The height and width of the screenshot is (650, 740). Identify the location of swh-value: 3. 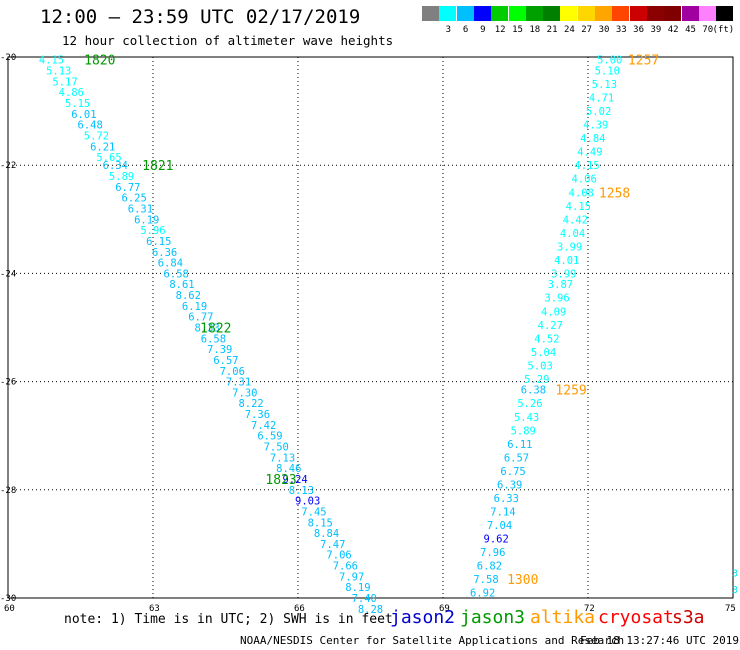
(735, 590).